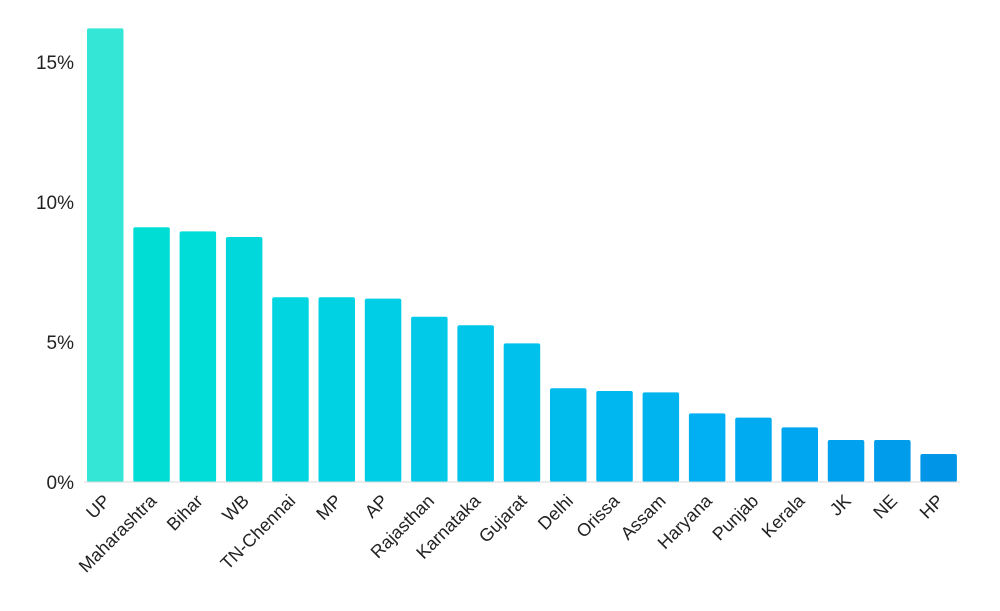  Describe the element at coordinates (55, 203) in the screenshot. I see `y-tick-label: 10%` at that location.